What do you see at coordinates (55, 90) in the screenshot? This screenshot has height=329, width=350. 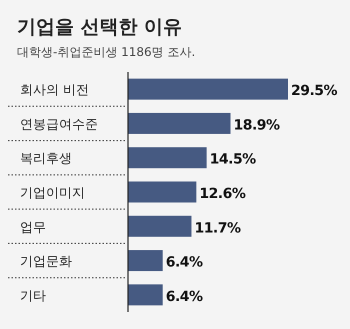 I see `y-tick-label: 회사의 비전` at bounding box center [55, 90].